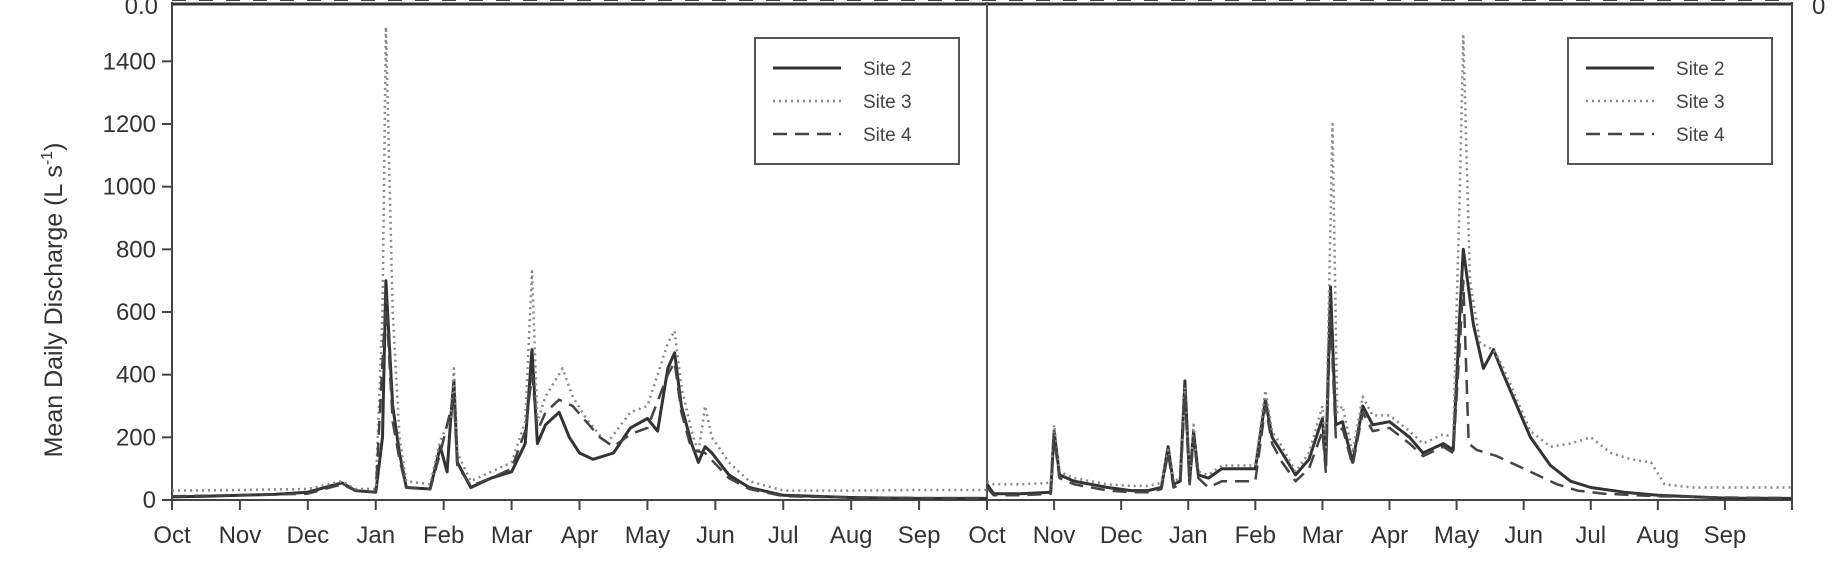 The width and height of the screenshot is (1840, 572). I want to click on top-cut-label-left: 0.0, so click(141, 10).